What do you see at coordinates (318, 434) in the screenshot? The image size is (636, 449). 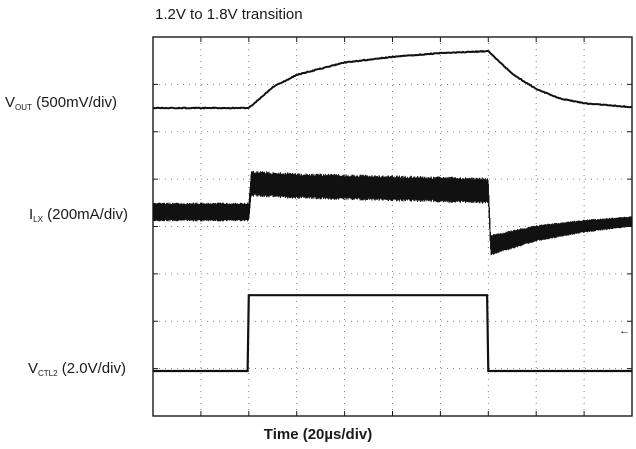 I see `x-axis-label: Time (20µs/div)` at bounding box center [318, 434].